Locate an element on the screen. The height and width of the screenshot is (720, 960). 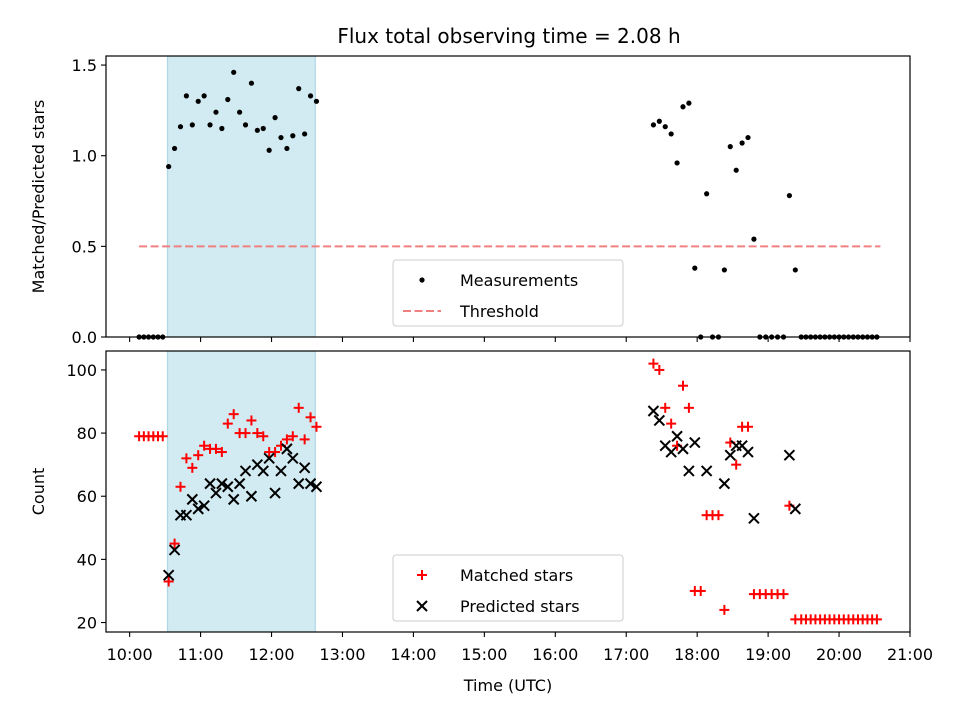
y-tick-label: 0.5 is located at coordinates (84, 246).